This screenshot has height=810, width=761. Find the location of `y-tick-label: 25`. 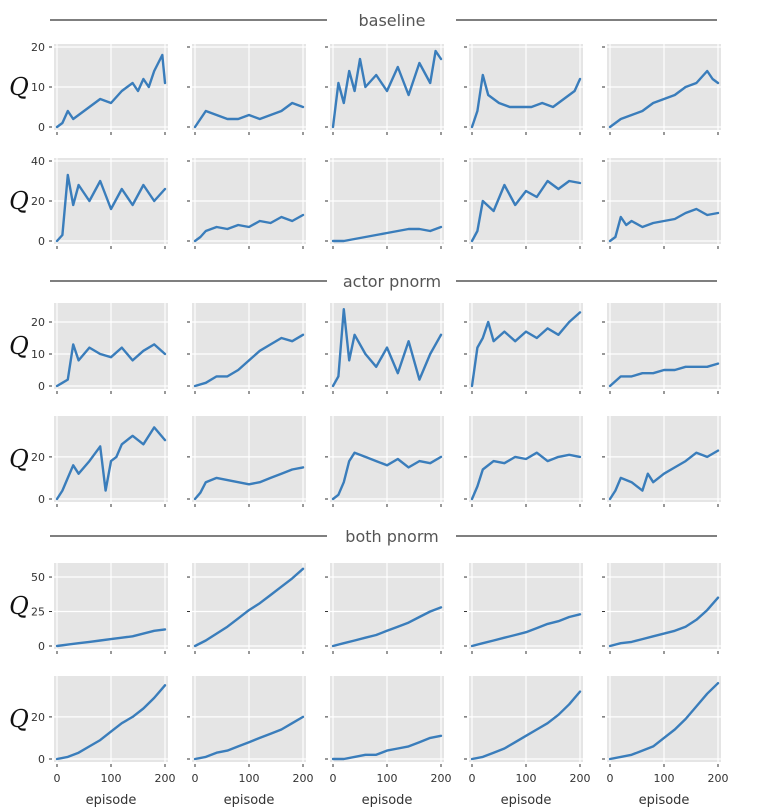

y-tick-label: 25 is located at coordinates (38, 612).